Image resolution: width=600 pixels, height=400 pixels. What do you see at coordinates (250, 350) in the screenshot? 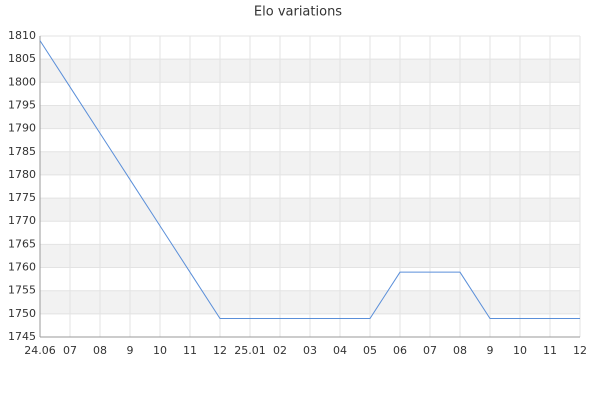
I see `x-tick-label: 25.01` at bounding box center [250, 350].